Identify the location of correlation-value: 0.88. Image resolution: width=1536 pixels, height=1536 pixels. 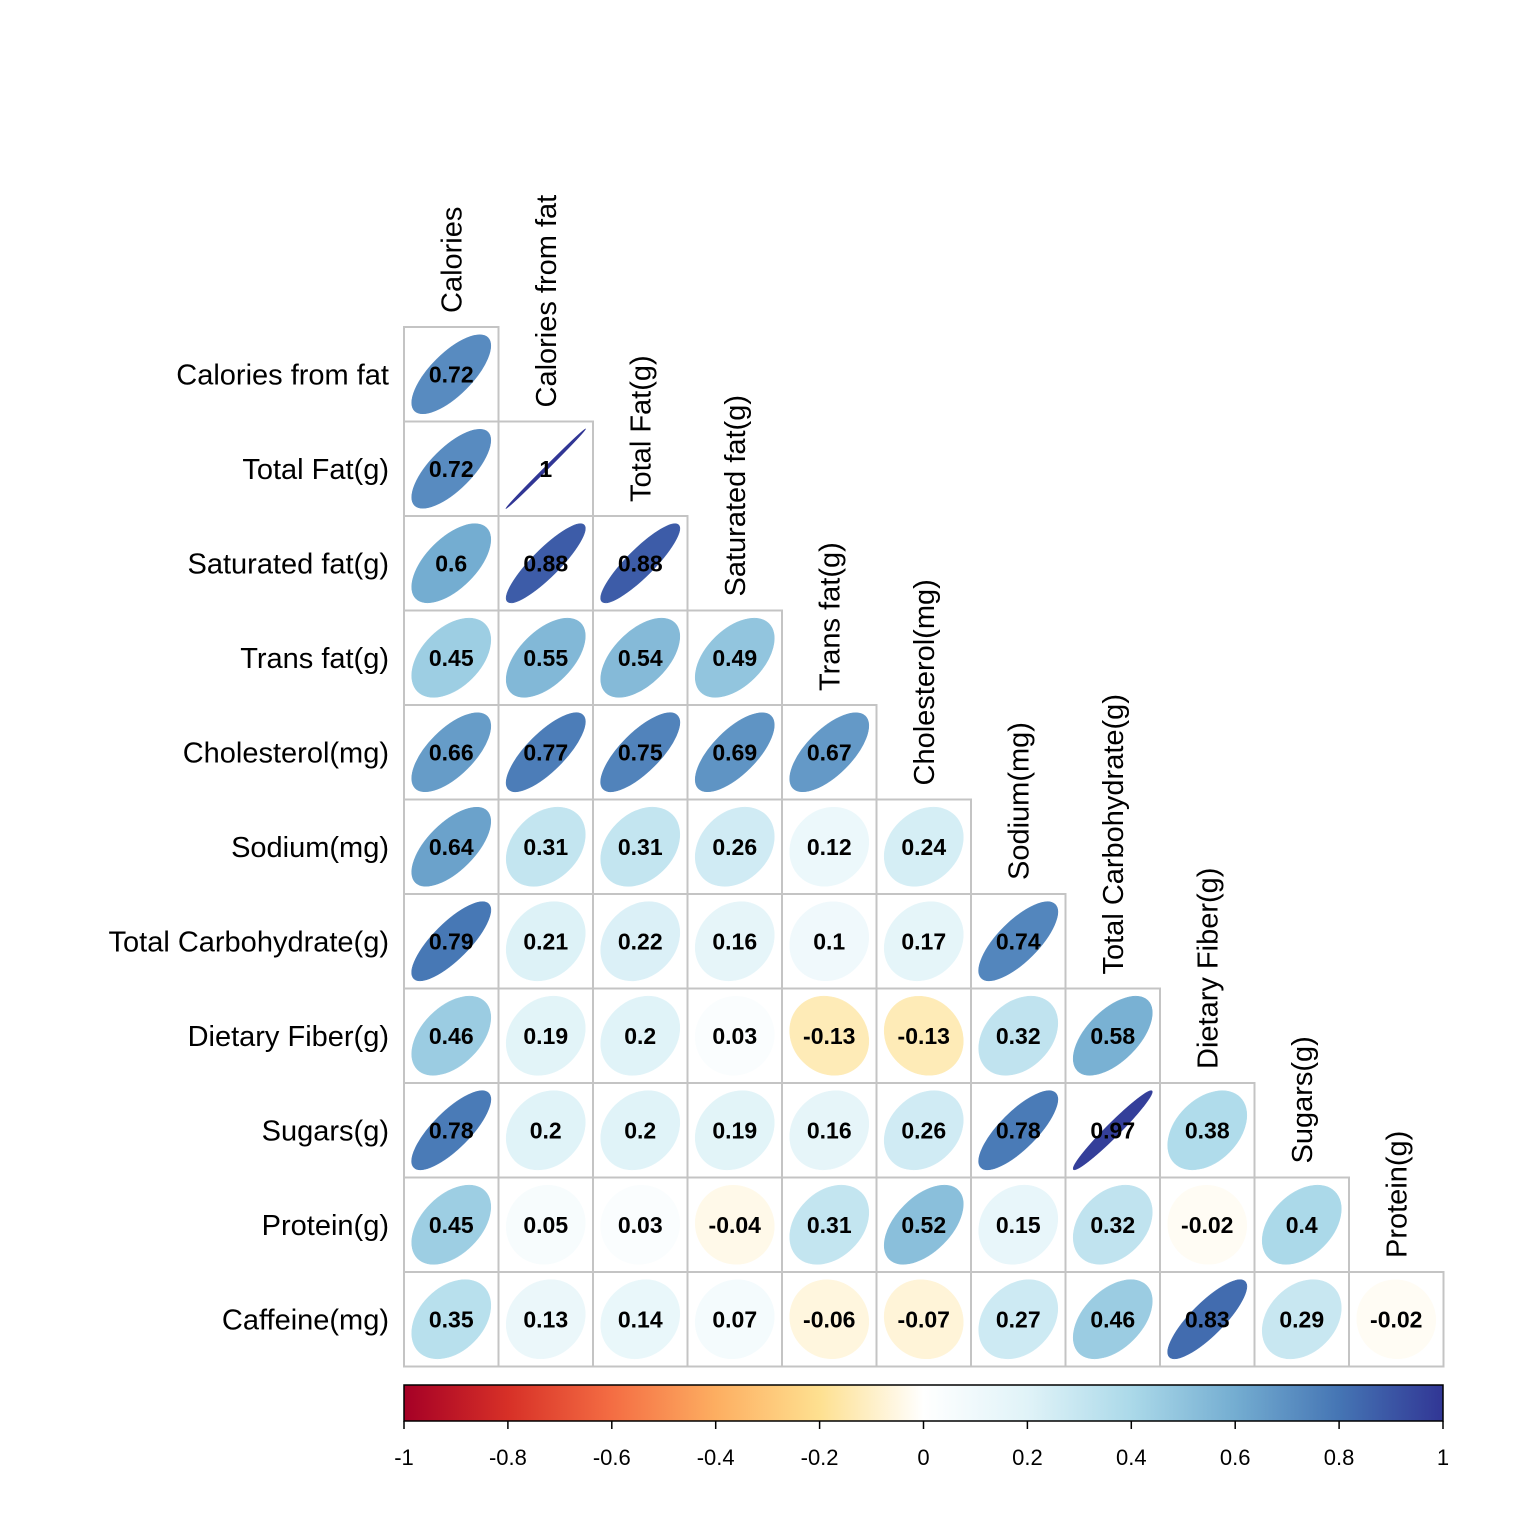
(545, 563).